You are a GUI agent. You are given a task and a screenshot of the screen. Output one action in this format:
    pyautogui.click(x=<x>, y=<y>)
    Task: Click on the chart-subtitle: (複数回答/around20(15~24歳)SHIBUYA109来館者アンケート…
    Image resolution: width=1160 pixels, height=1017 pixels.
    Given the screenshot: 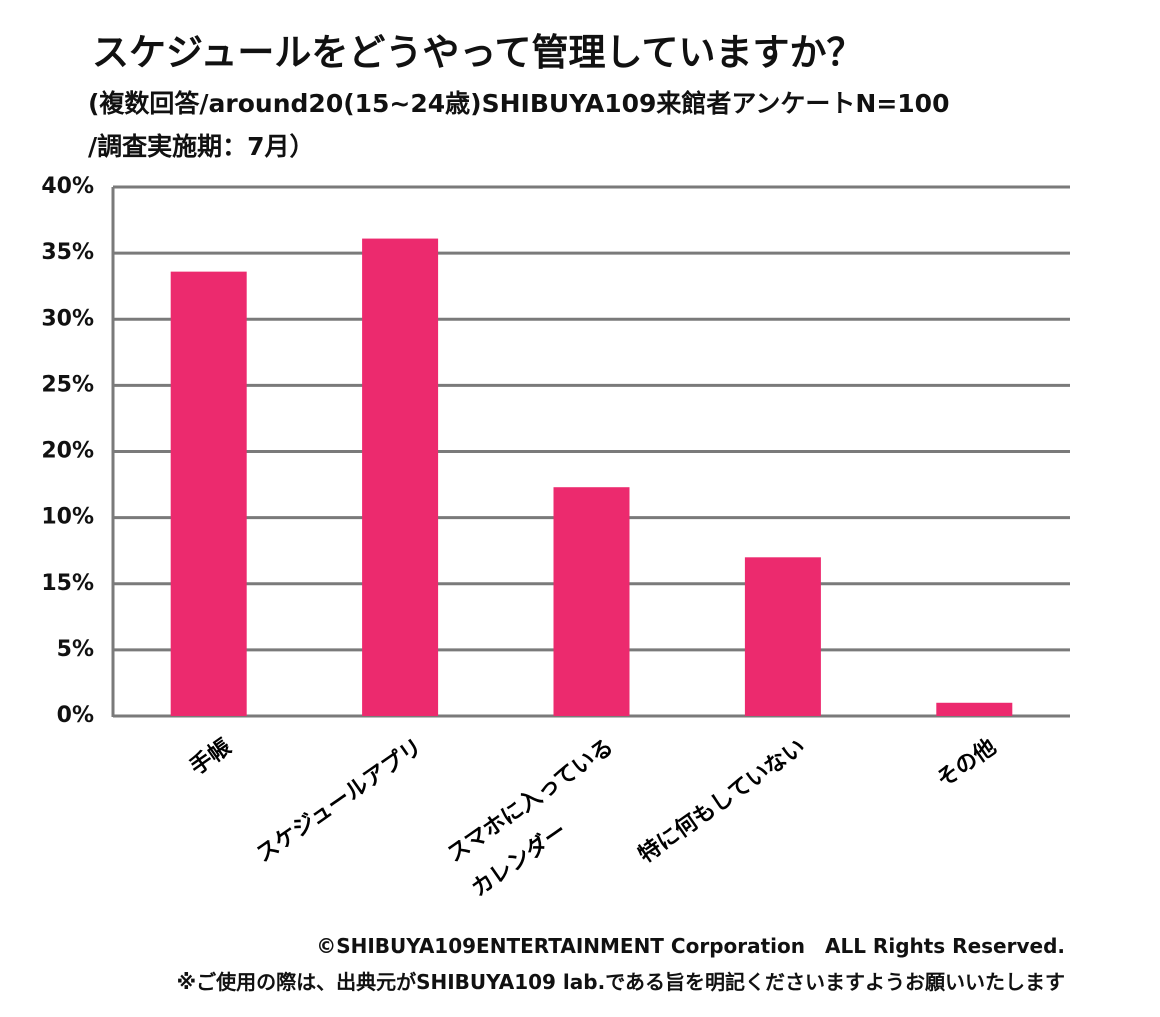 What is the action you would take?
    pyautogui.click(x=519, y=125)
    